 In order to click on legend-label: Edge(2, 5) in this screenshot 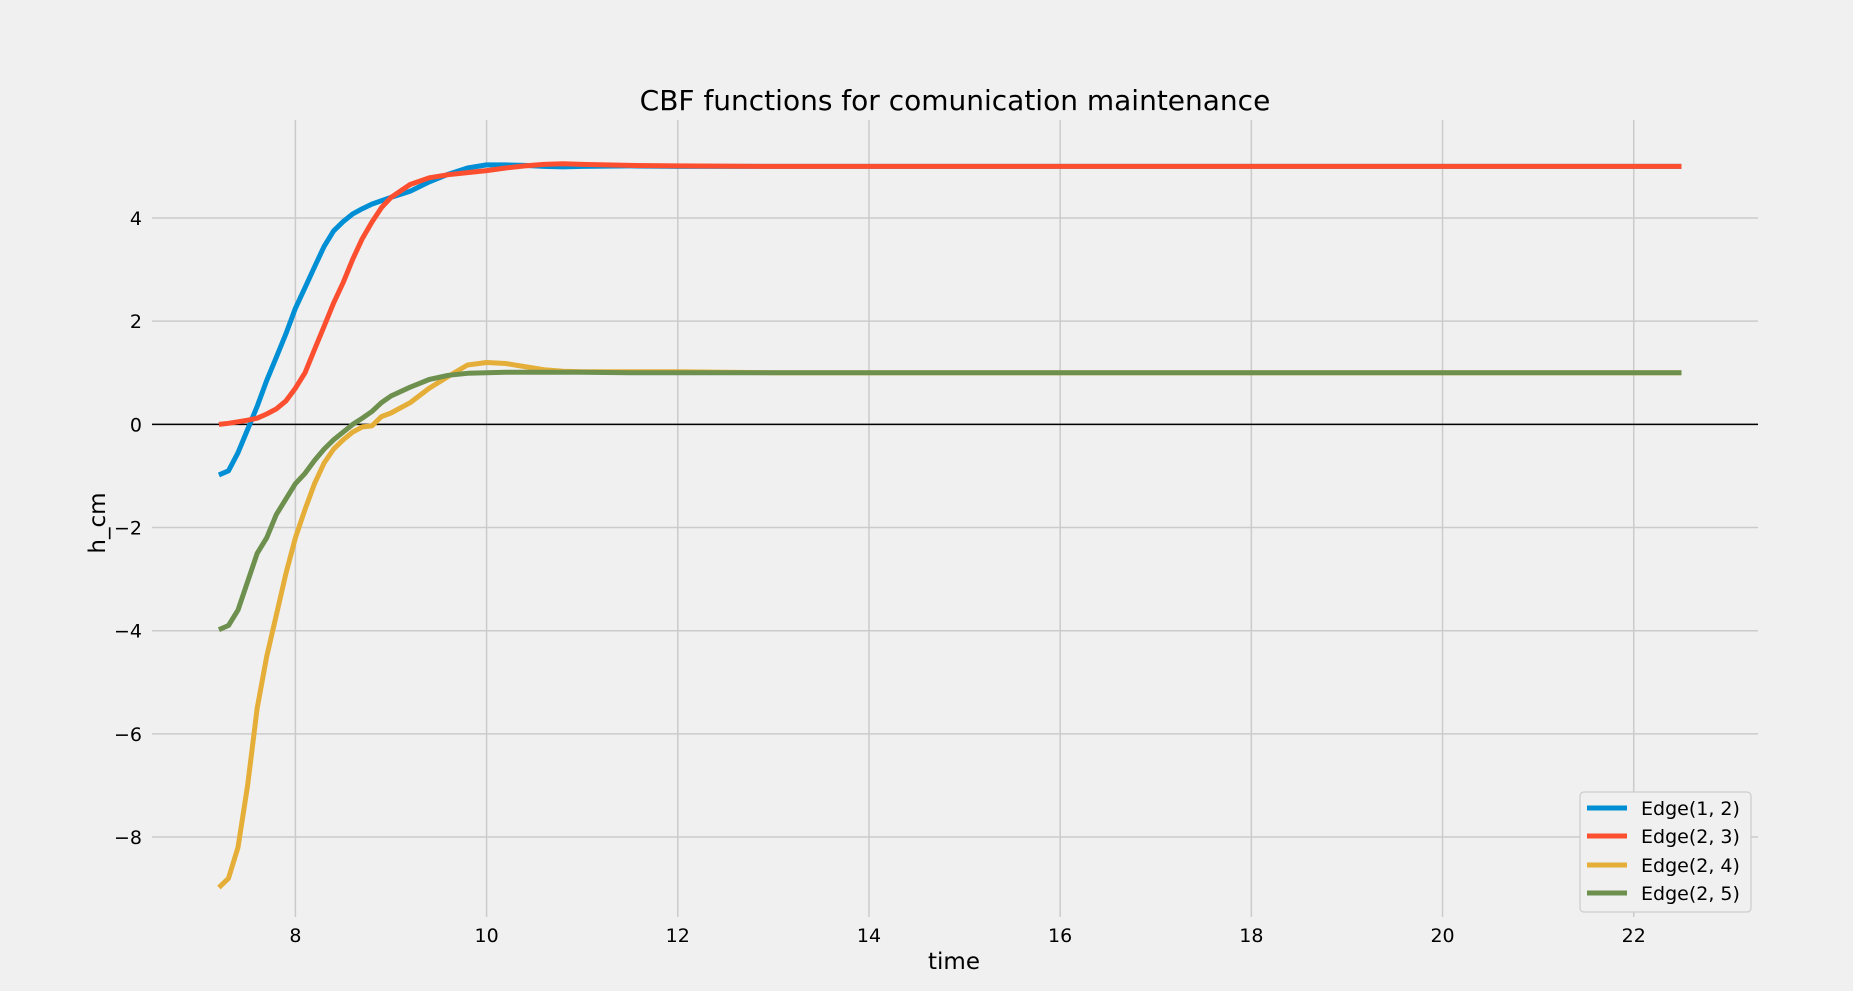, I will do `click(1690, 894)`.